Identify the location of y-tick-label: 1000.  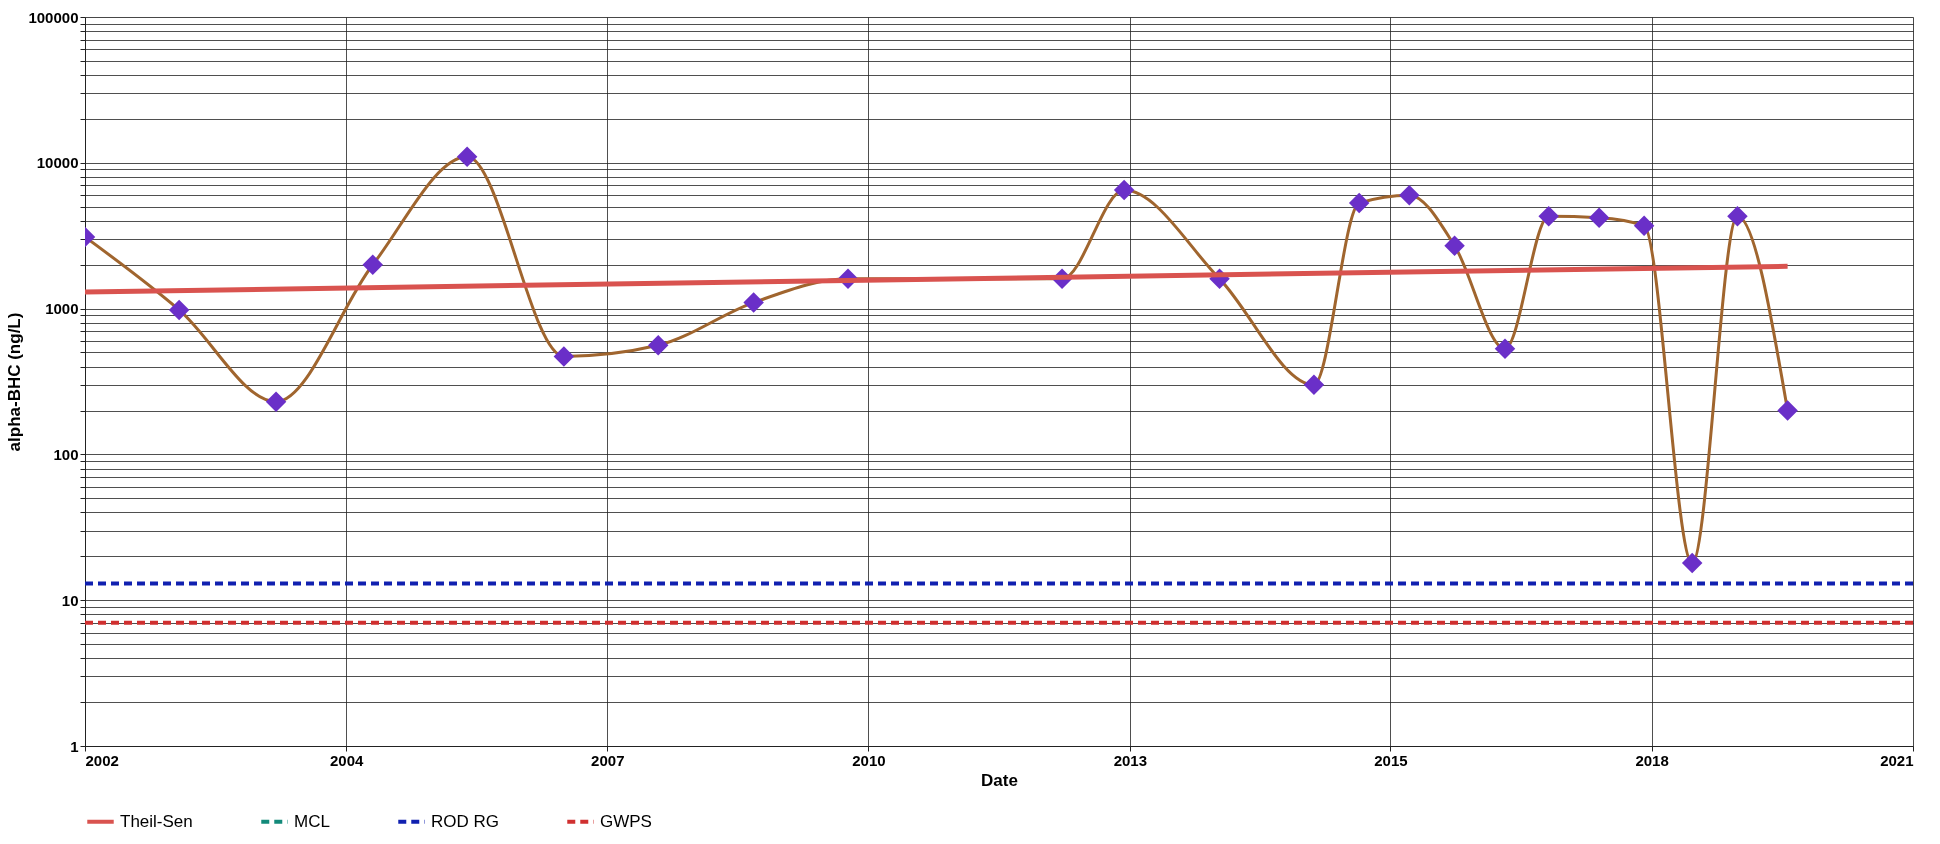
(62, 309).